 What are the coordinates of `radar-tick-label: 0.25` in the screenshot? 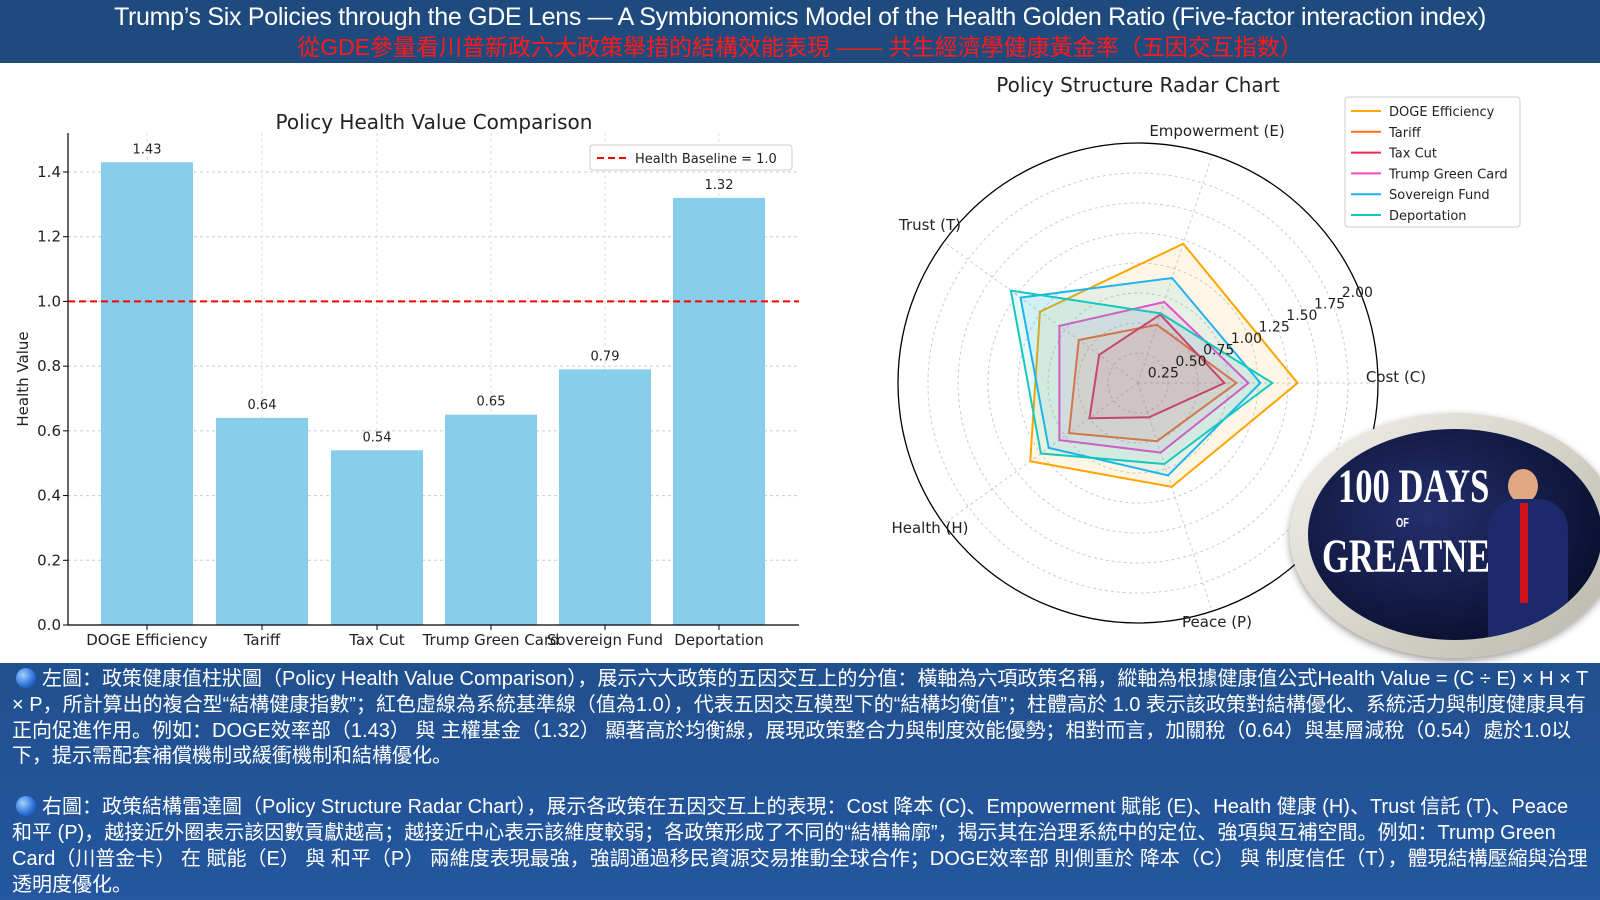 It's located at (1163, 374).